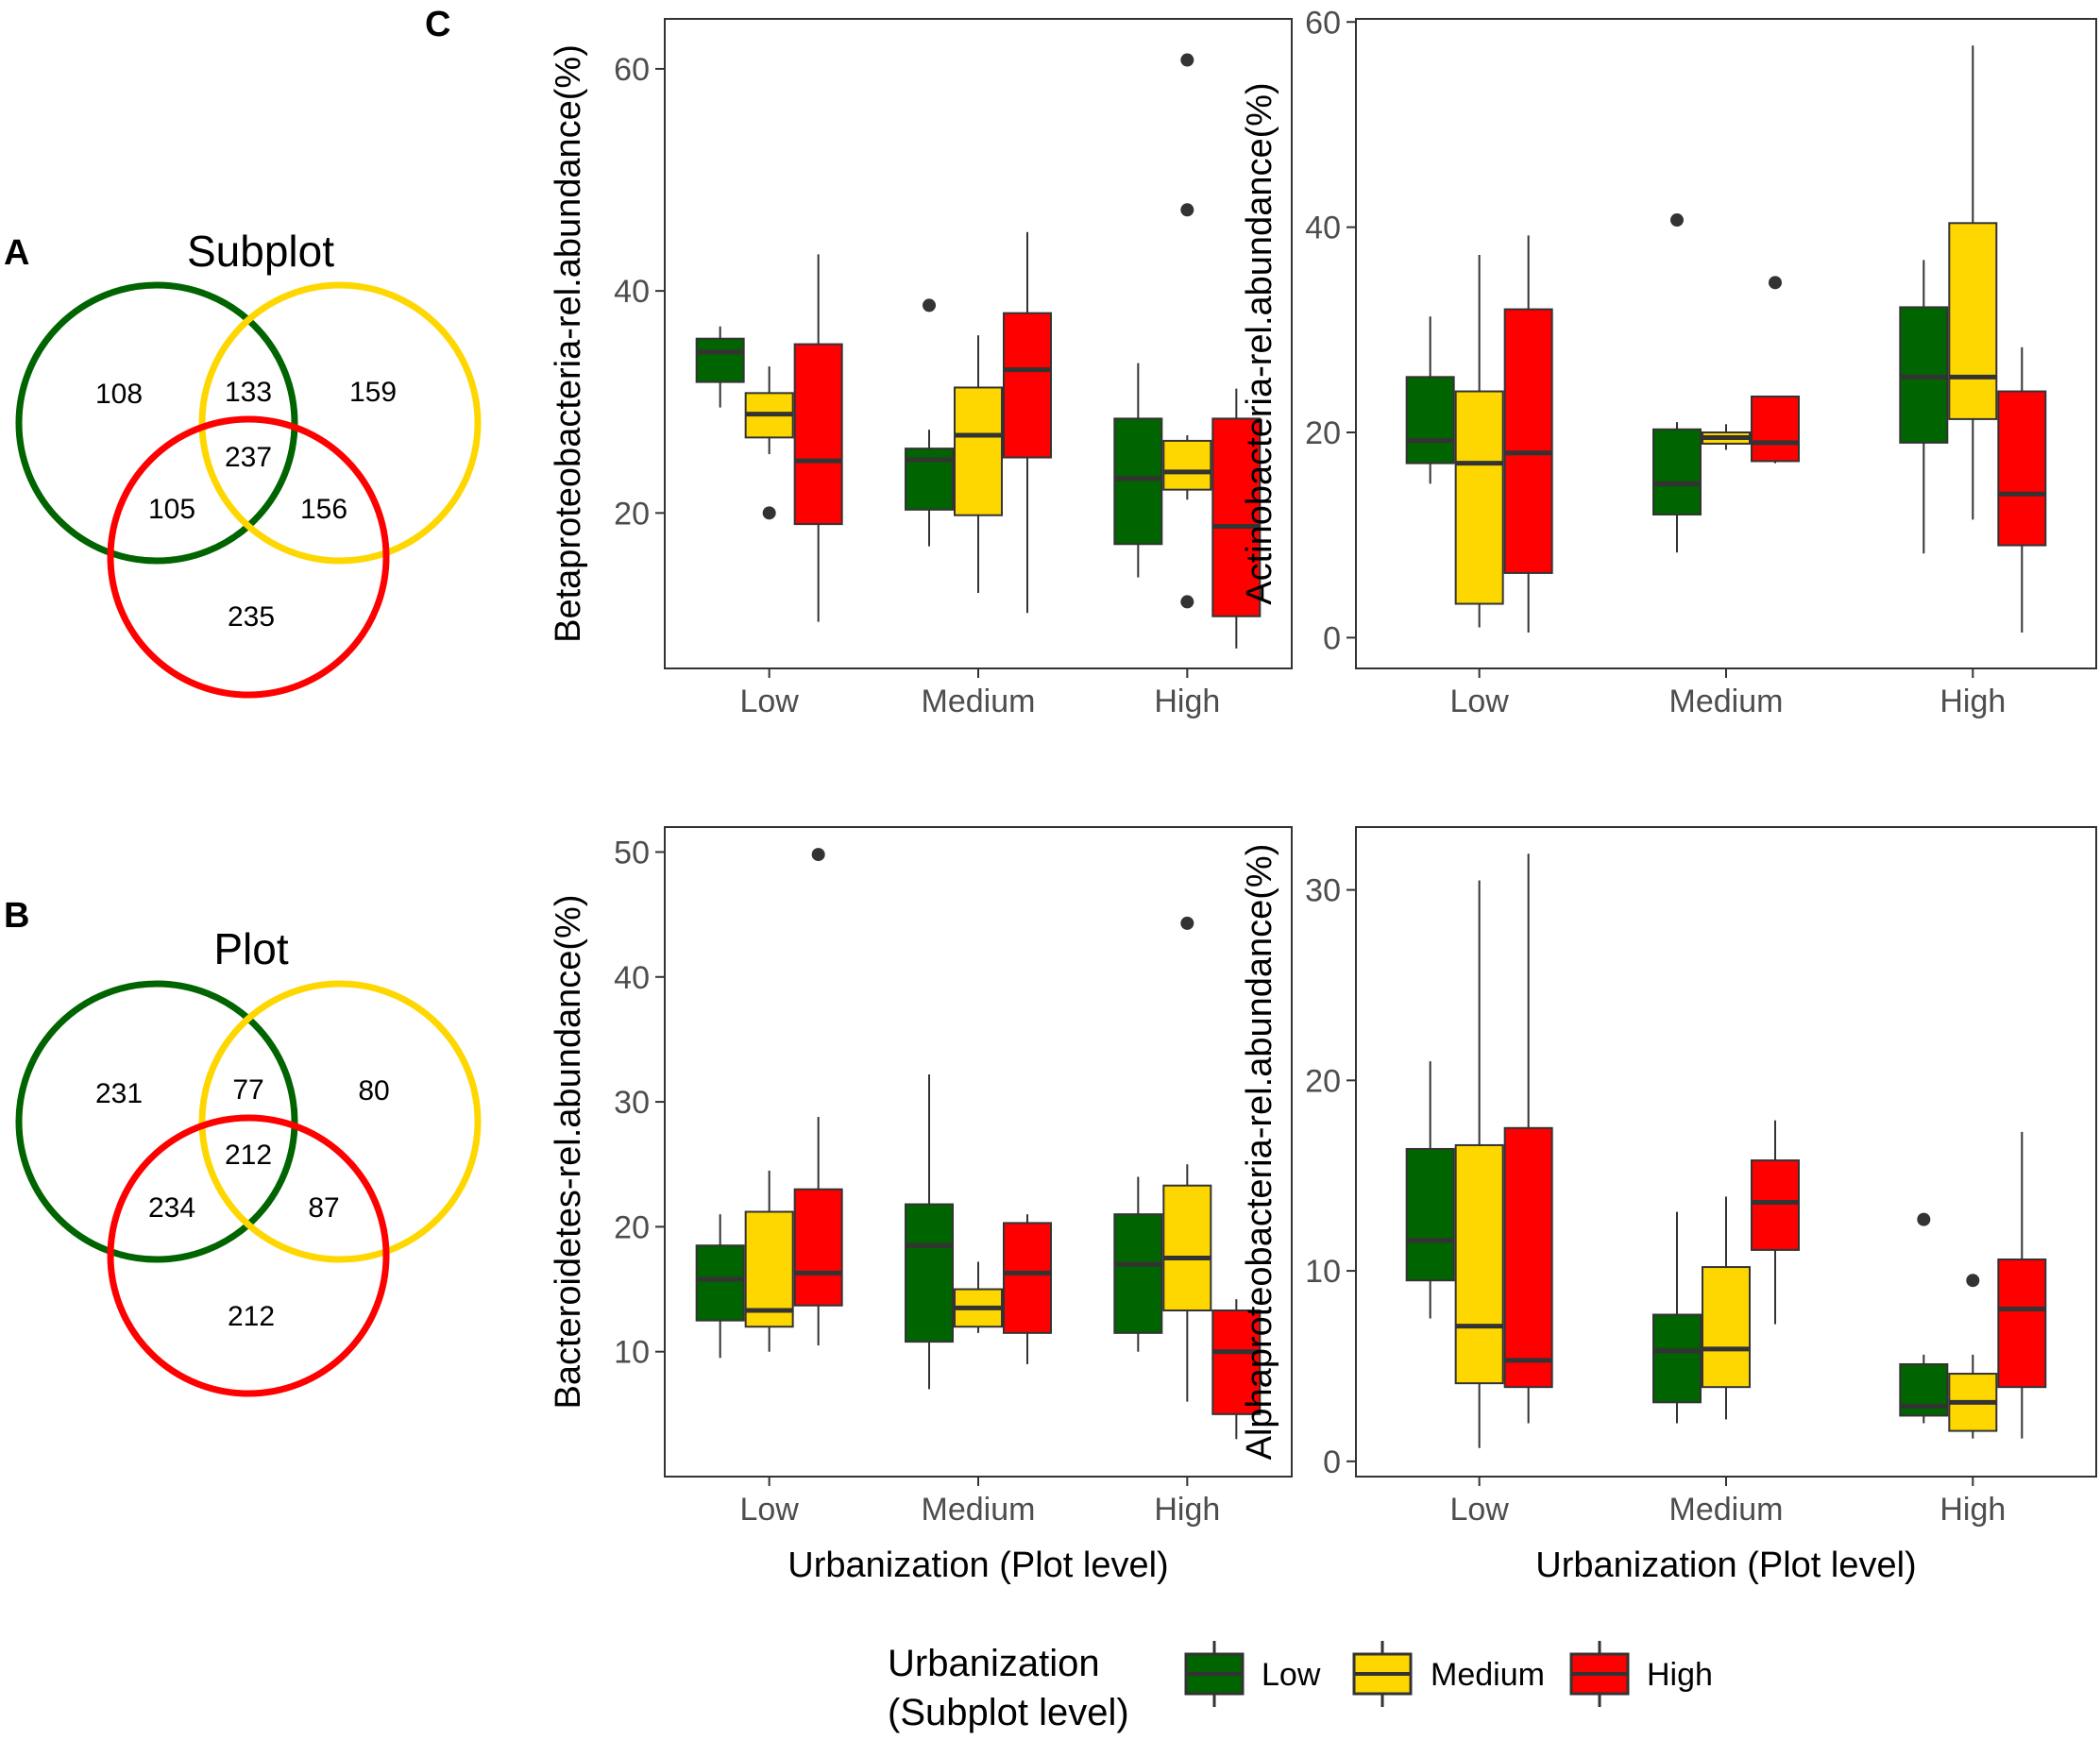  I want to click on panel-label-c: C, so click(437, 24).